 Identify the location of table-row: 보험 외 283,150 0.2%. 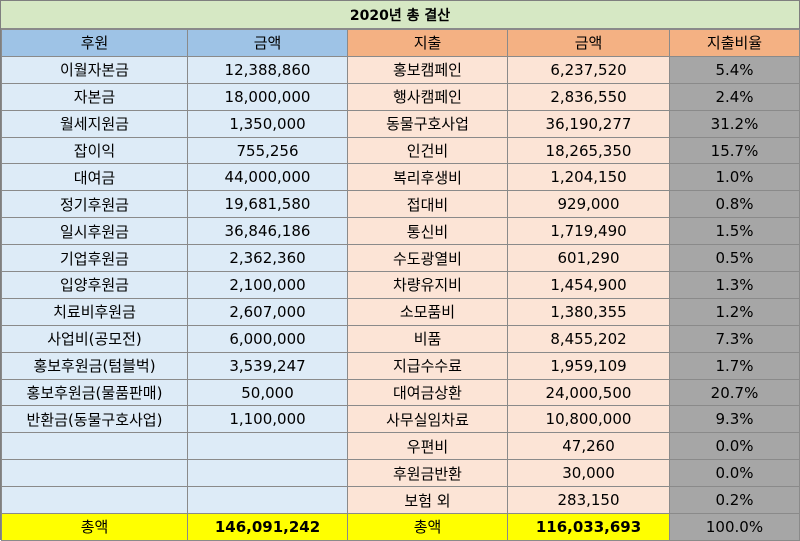
(400, 500).